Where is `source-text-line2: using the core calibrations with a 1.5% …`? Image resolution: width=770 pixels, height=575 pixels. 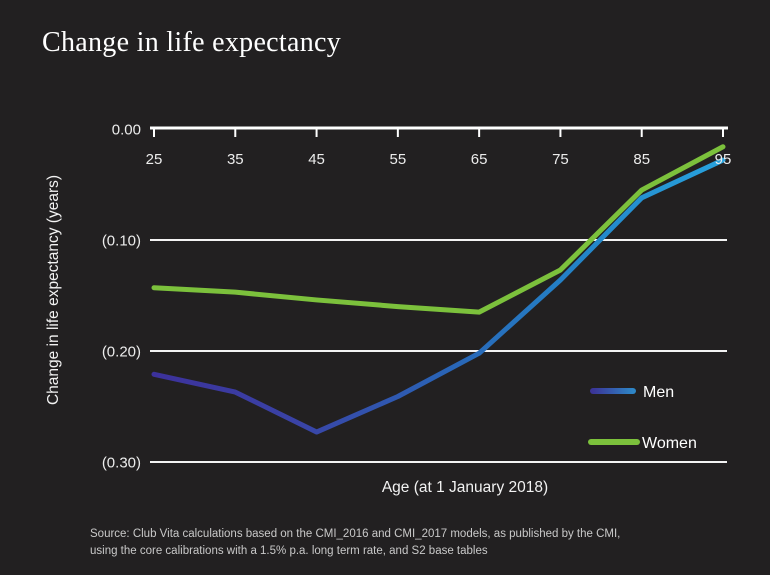
source-text-line2: using the core calibrations with a 1.5% … is located at coordinates (289, 551).